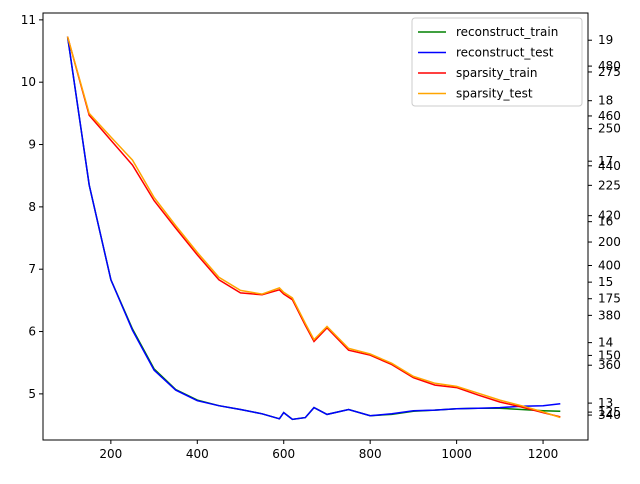 This screenshot has width=640, height=484. Describe the element at coordinates (609, 412) in the screenshot. I see `y2-tick-label: 125` at that location.